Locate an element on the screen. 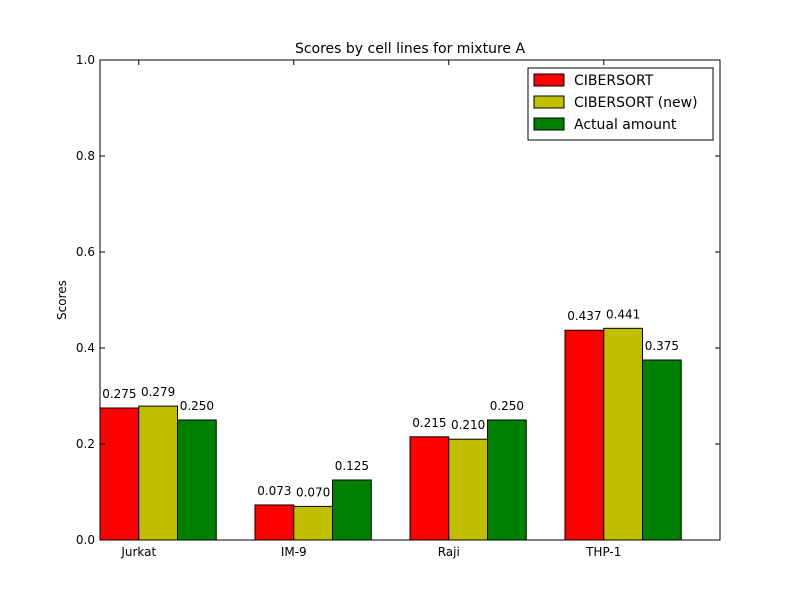 The width and height of the screenshot is (800, 600). data-label: 0.215 is located at coordinates (429, 423).